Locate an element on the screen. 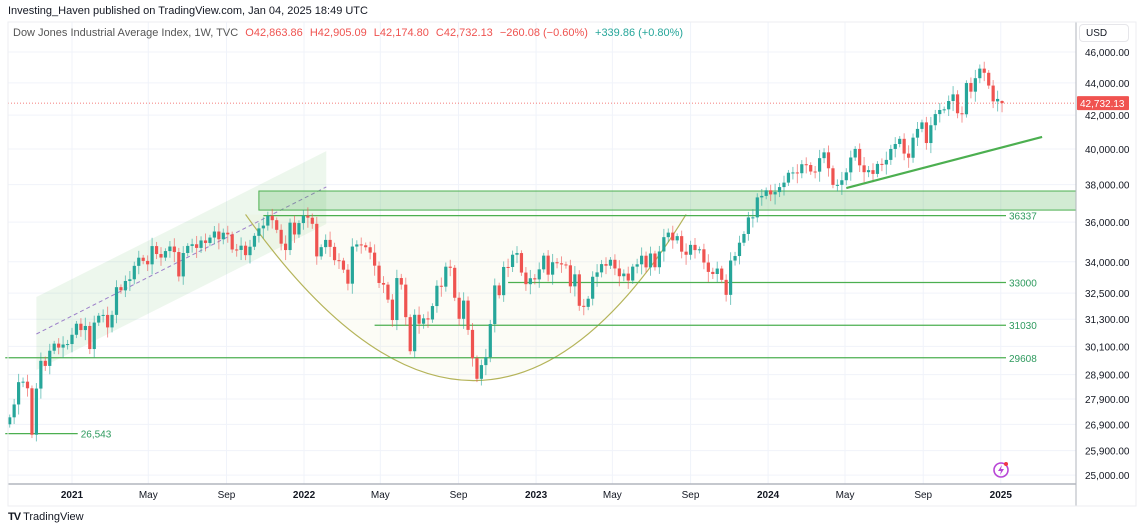  time-tick-label: Sep is located at coordinates (227, 495).